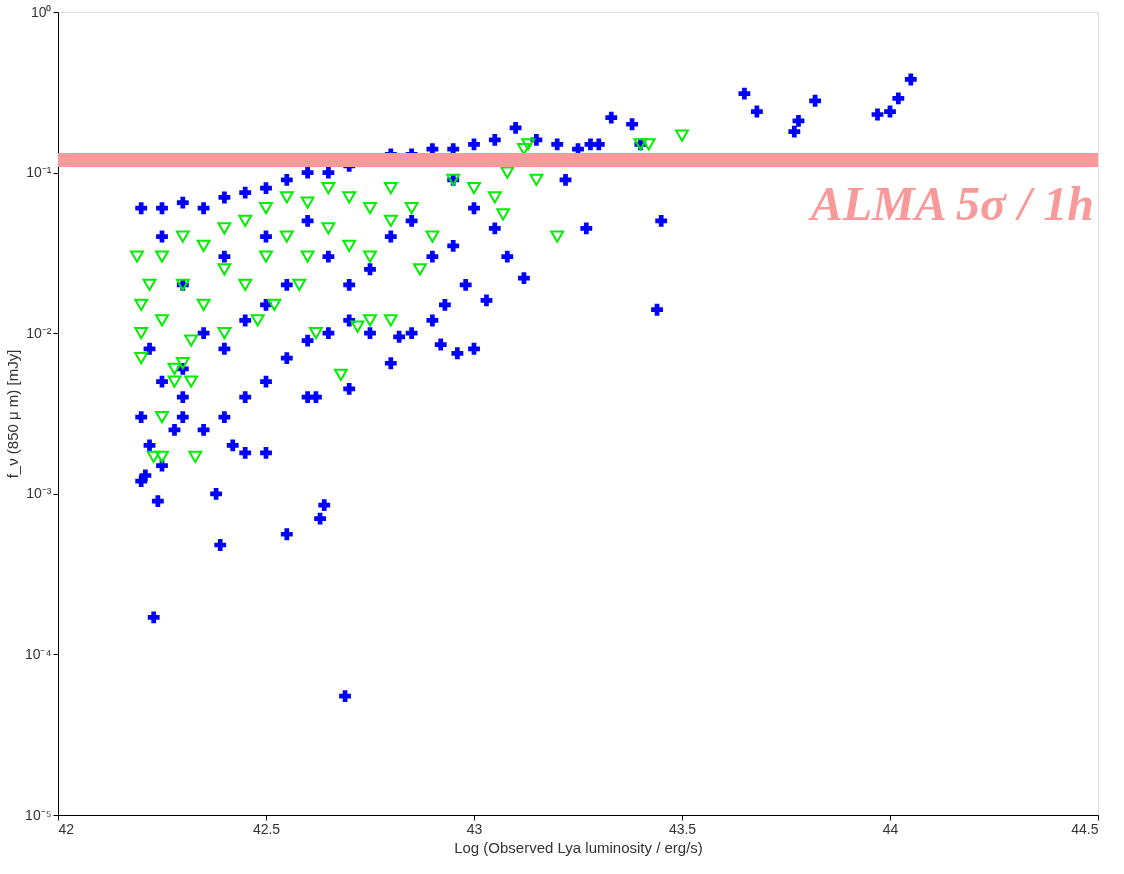 Image resolution: width=1124 pixels, height=874 pixels. What do you see at coordinates (682, 828) in the screenshot?
I see `x-tick-label: 43.5` at bounding box center [682, 828].